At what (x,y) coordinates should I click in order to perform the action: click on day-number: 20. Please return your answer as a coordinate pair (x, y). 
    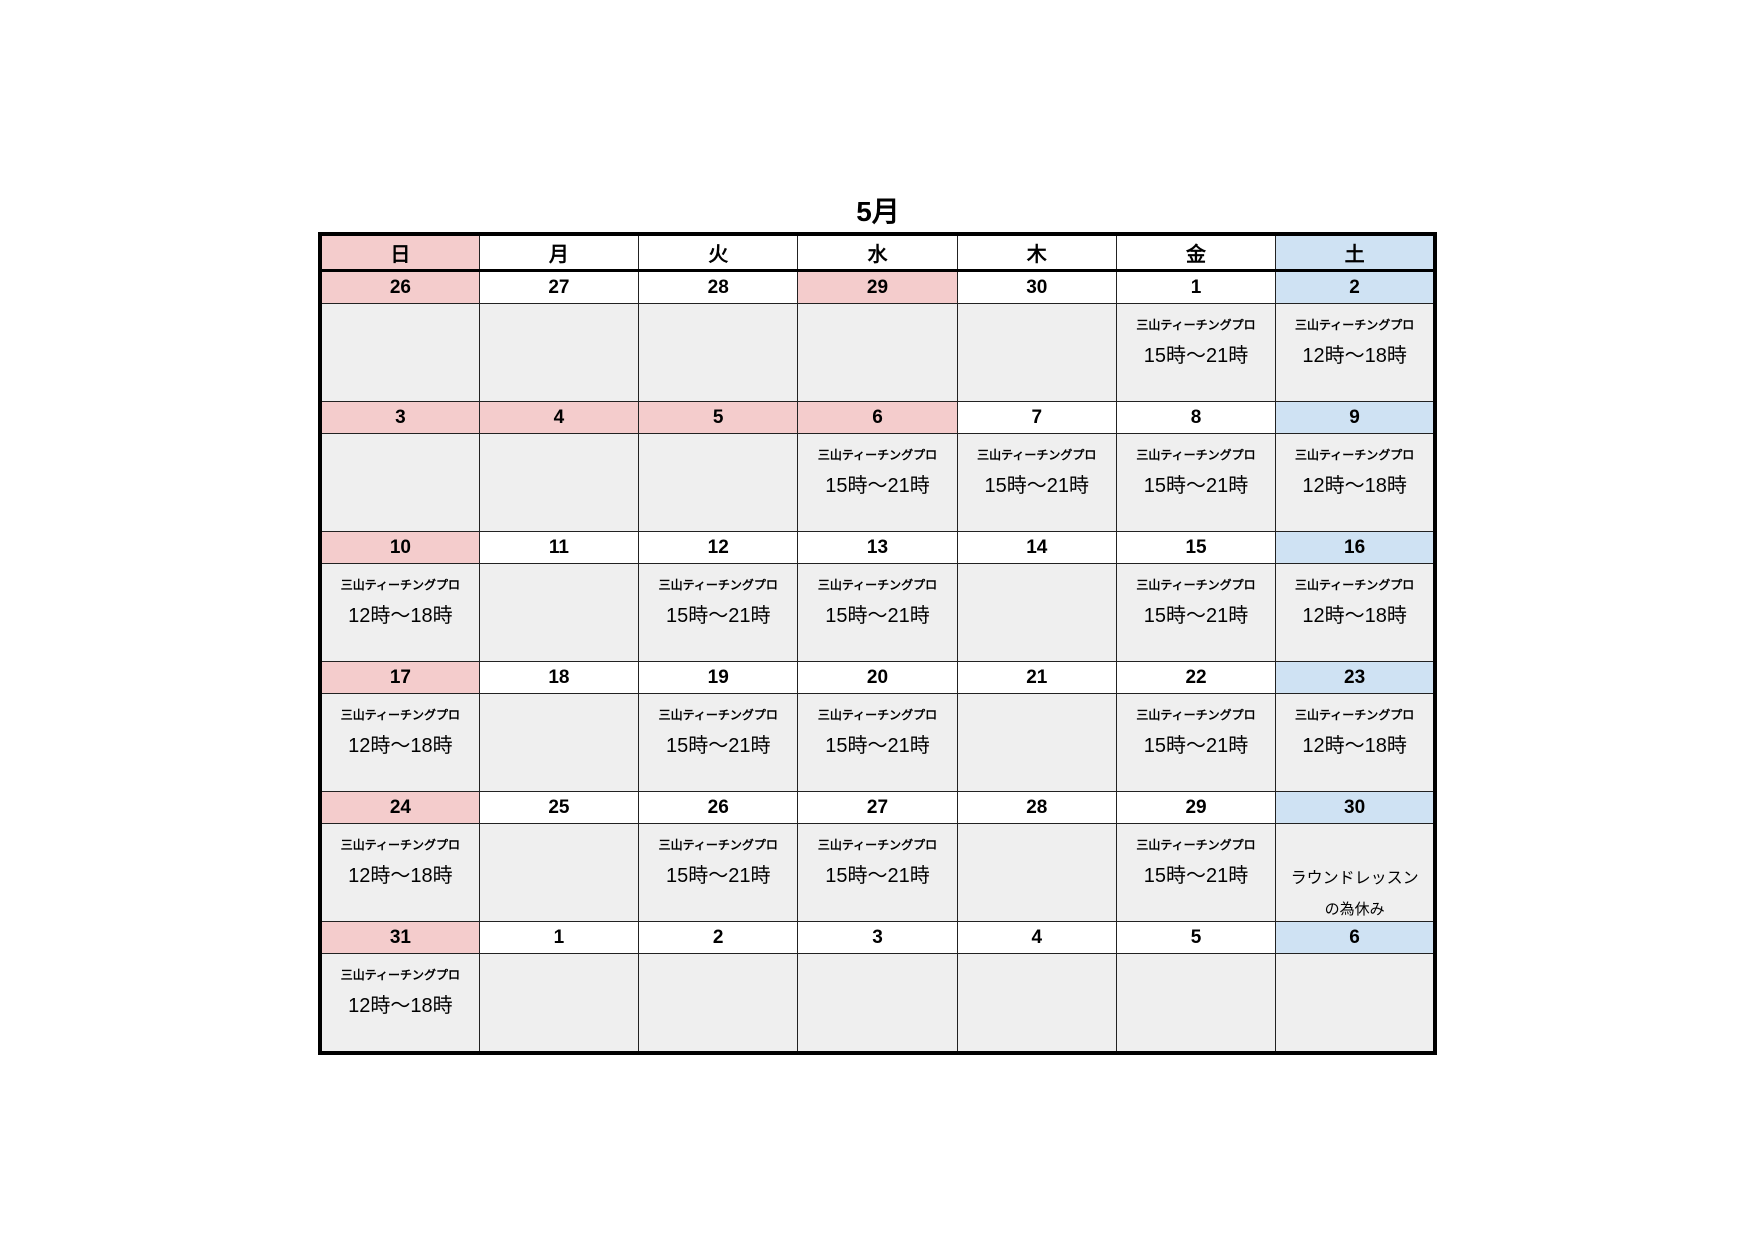
    Looking at the image, I should click on (877, 677).